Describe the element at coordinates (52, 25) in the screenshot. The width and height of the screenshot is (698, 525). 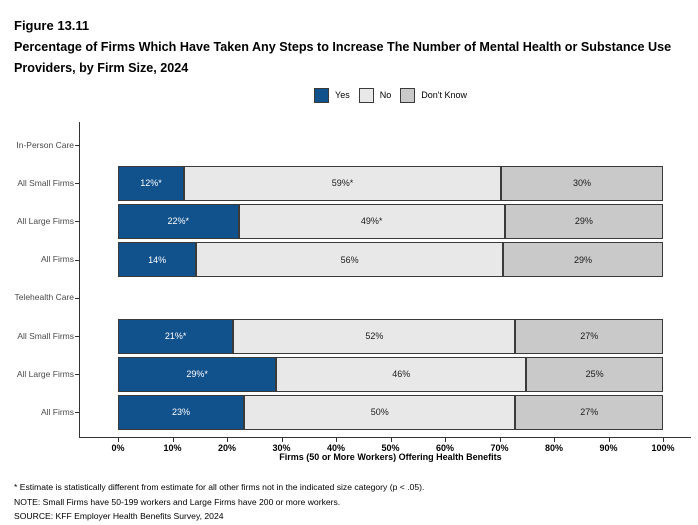
I see `figure-number: Figure 13.11` at that location.